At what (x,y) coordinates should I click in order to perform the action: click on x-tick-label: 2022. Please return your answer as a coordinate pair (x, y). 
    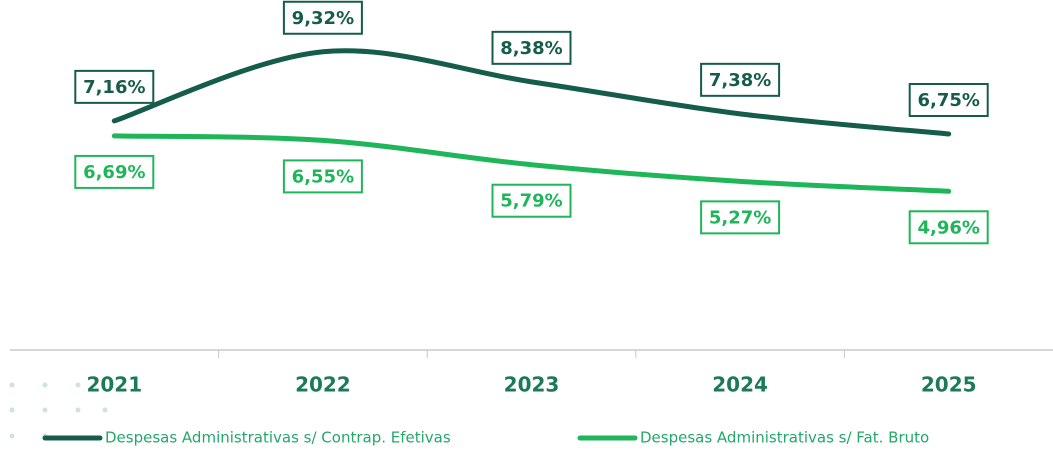
    Looking at the image, I should click on (323, 385).